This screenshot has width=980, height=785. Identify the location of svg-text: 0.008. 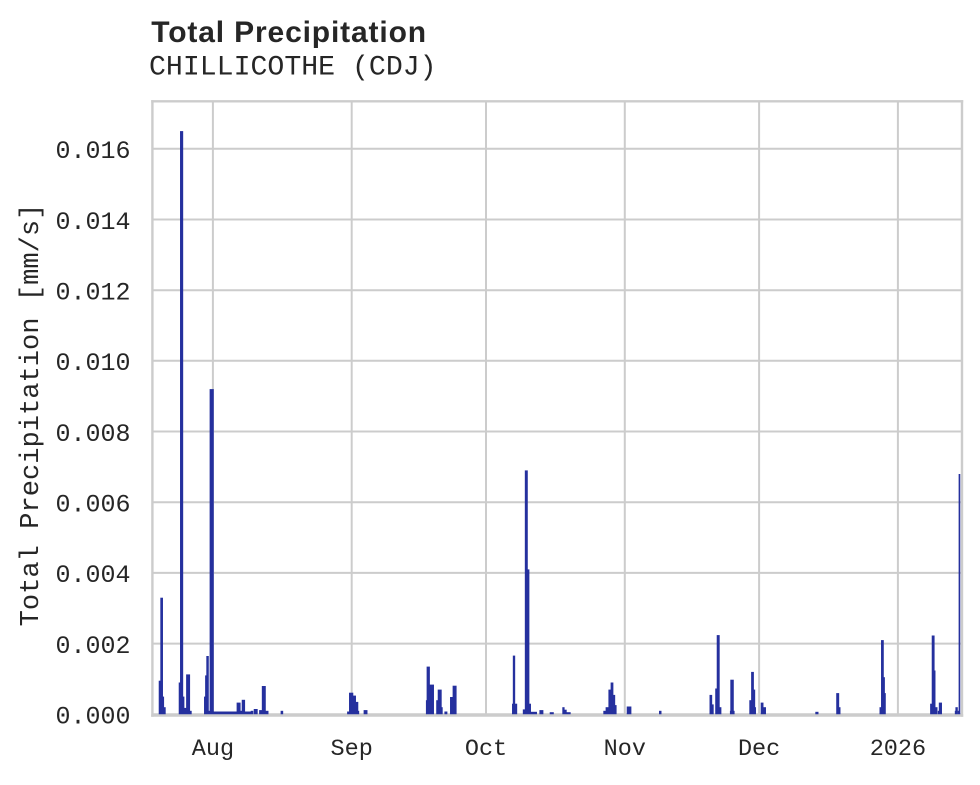
(92, 434).